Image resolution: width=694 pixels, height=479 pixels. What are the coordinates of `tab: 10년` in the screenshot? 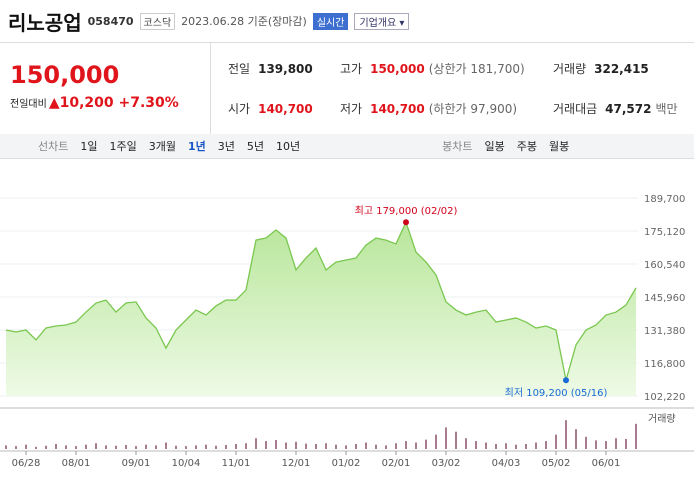 It's located at (288, 146).